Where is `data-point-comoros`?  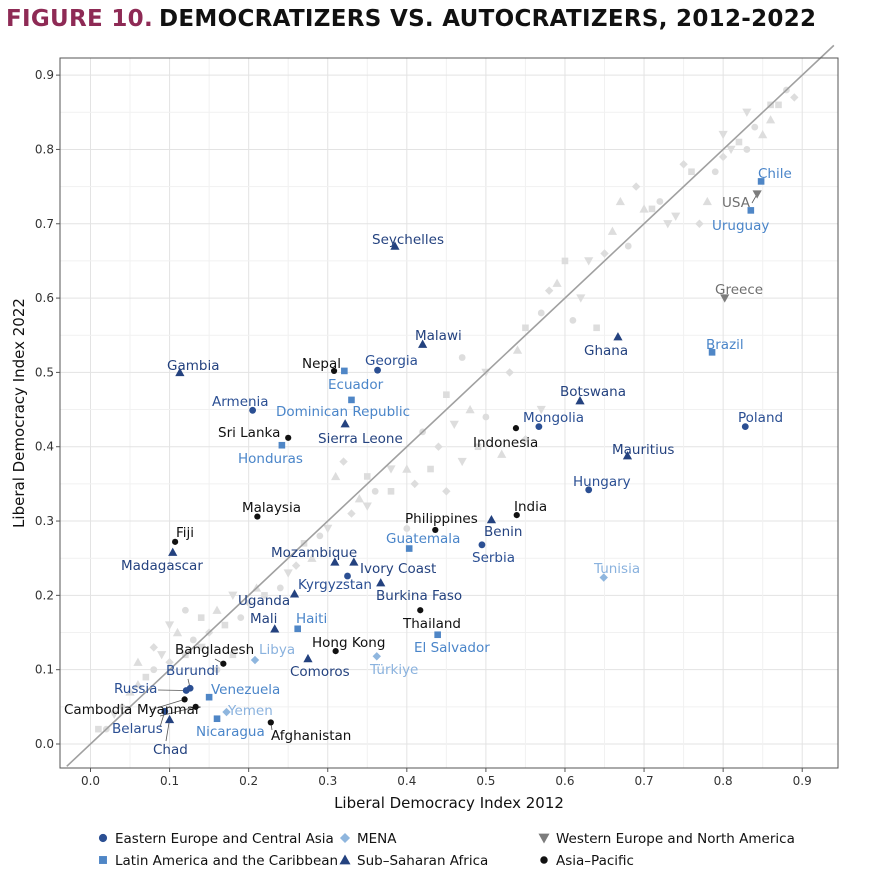
data-point-comoros is located at coordinates (308, 658).